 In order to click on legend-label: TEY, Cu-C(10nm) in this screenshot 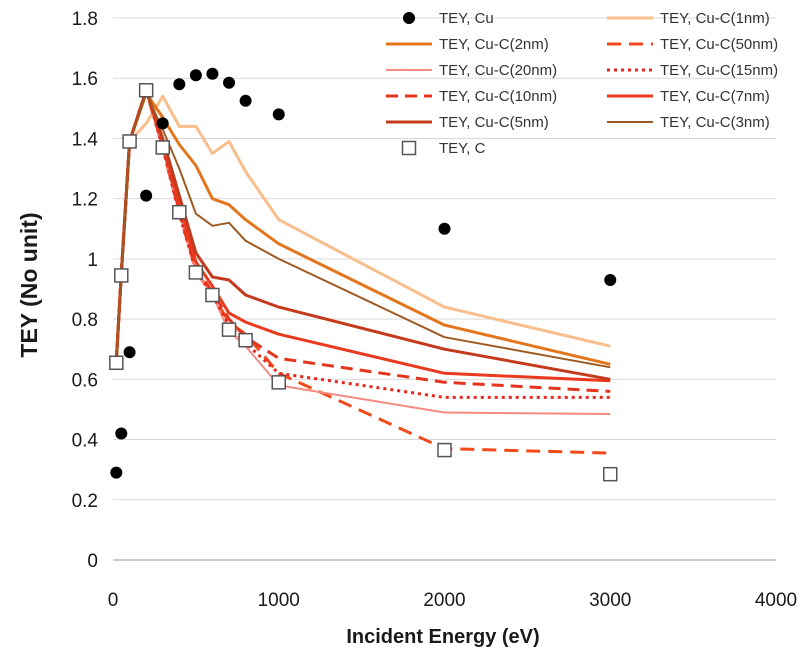, I will do `click(498, 96)`.